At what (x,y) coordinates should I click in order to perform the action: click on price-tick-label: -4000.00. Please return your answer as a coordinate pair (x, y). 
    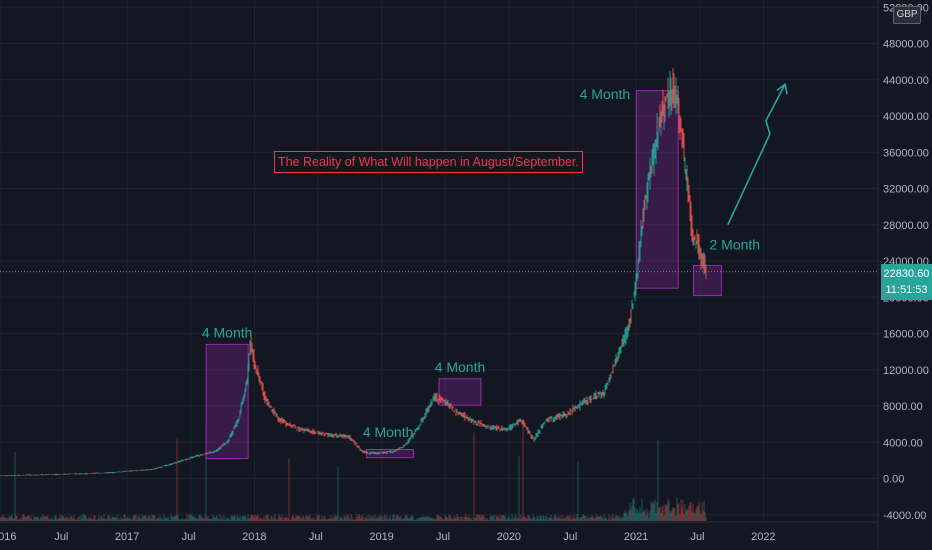
    Looking at the image, I should click on (904, 516).